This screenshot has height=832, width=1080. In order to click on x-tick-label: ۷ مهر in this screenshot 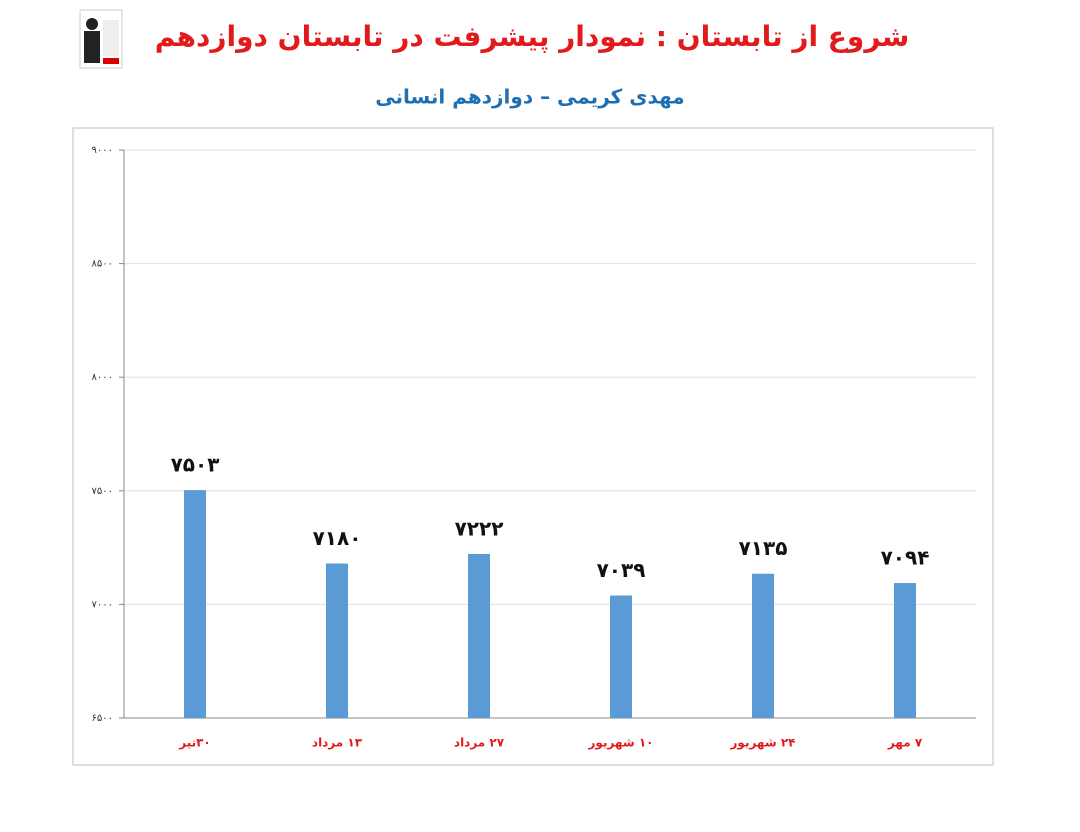, I will do `click(905, 743)`.